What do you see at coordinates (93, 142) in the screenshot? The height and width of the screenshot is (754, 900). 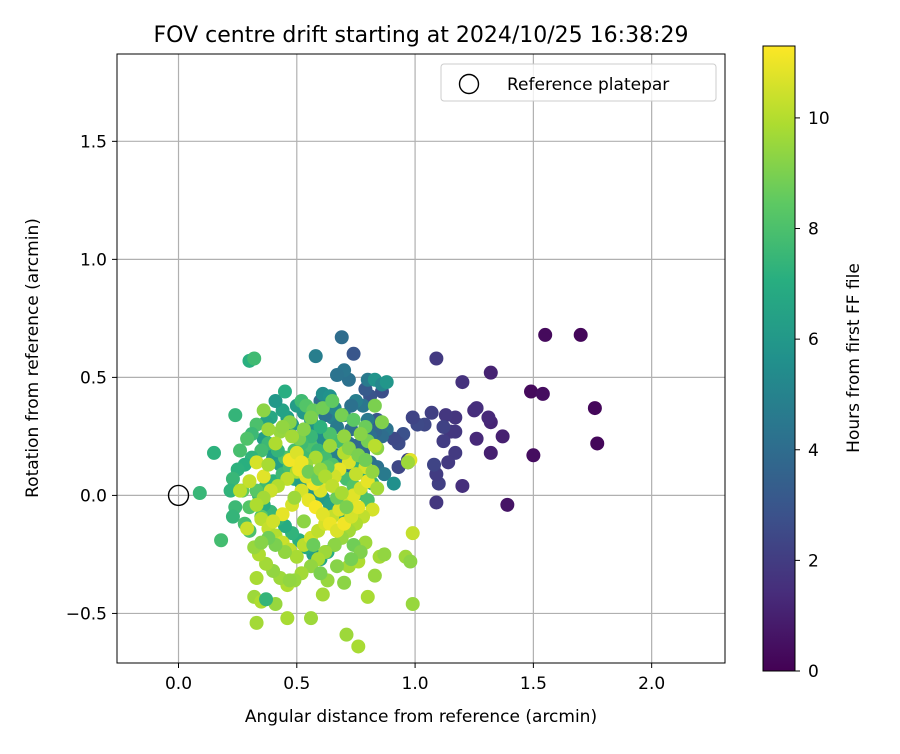 I see `y-tick-label: 1.5` at bounding box center [93, 142].